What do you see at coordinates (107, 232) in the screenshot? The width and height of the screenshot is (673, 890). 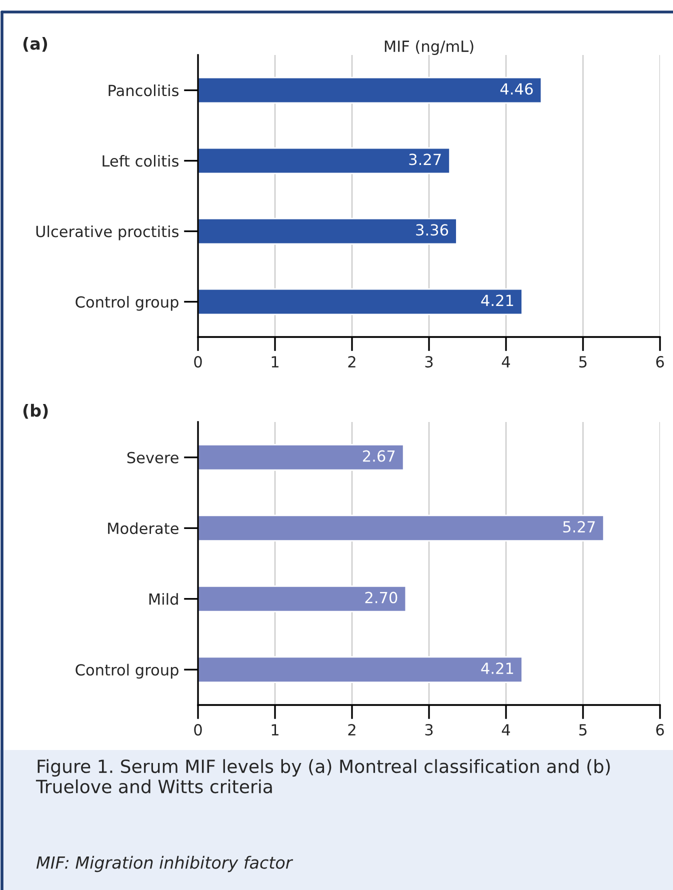 I see `y-tick-label: Ulcerative proctitis` at bounding box center [107, 232].